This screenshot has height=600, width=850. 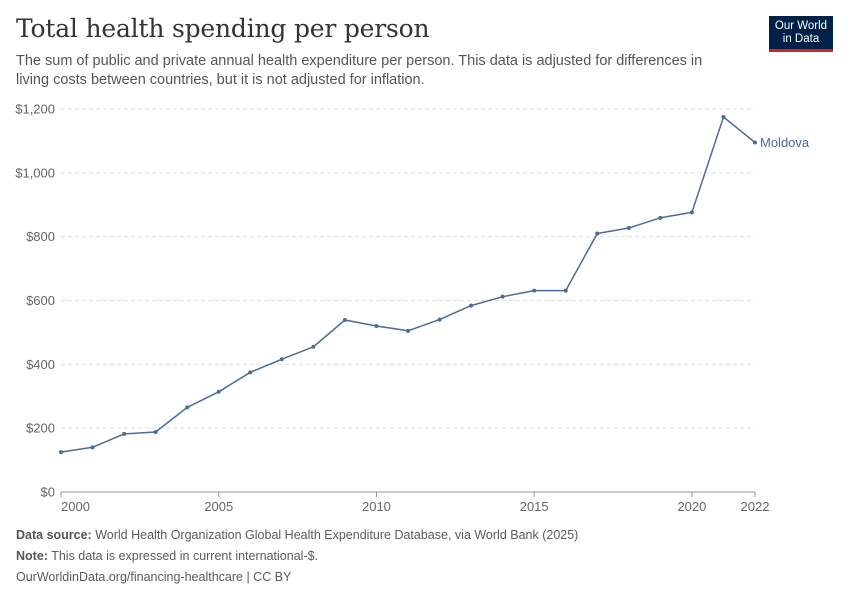 I want to click on owid-logo: Our World in Data, so click(x=801, y=34).